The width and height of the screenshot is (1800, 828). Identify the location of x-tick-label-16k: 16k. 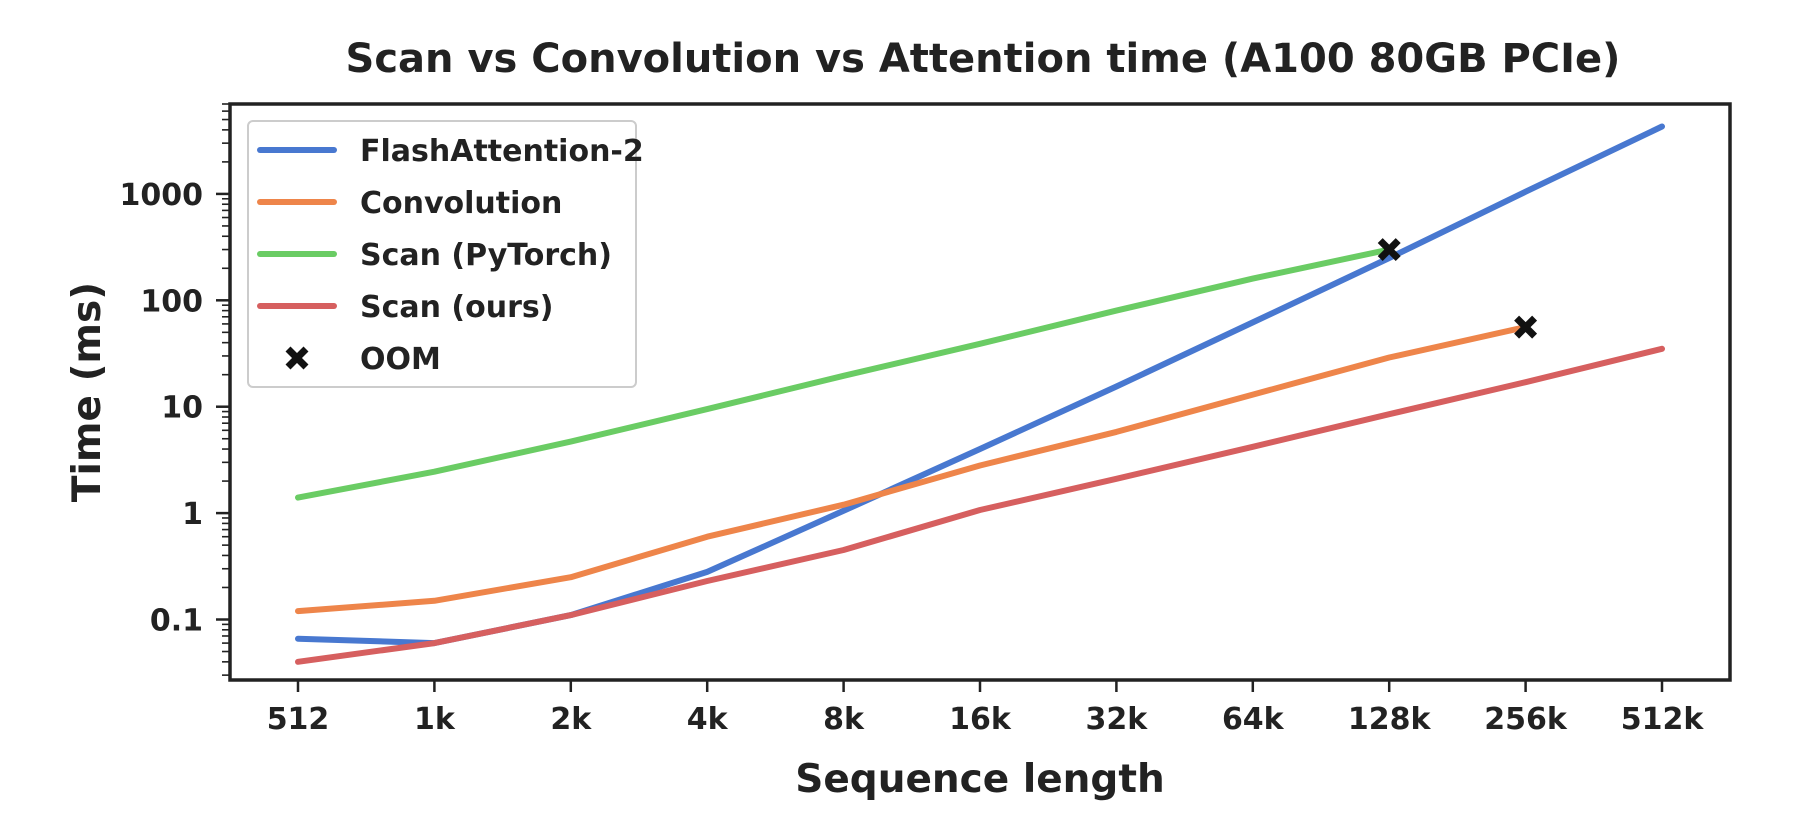
(980, 719).